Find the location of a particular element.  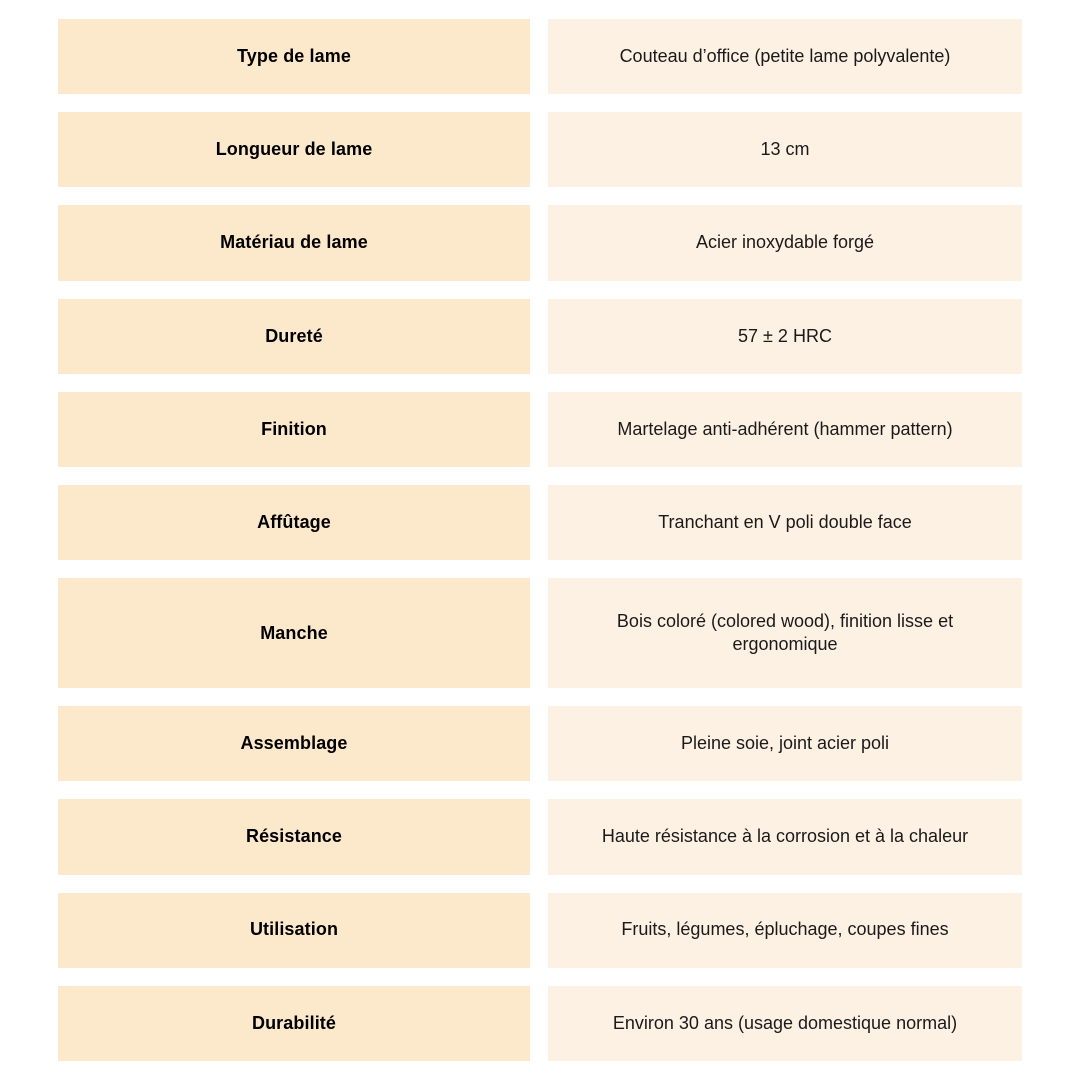

spec-label-text: Dureté is located at coordinates (294, 335).